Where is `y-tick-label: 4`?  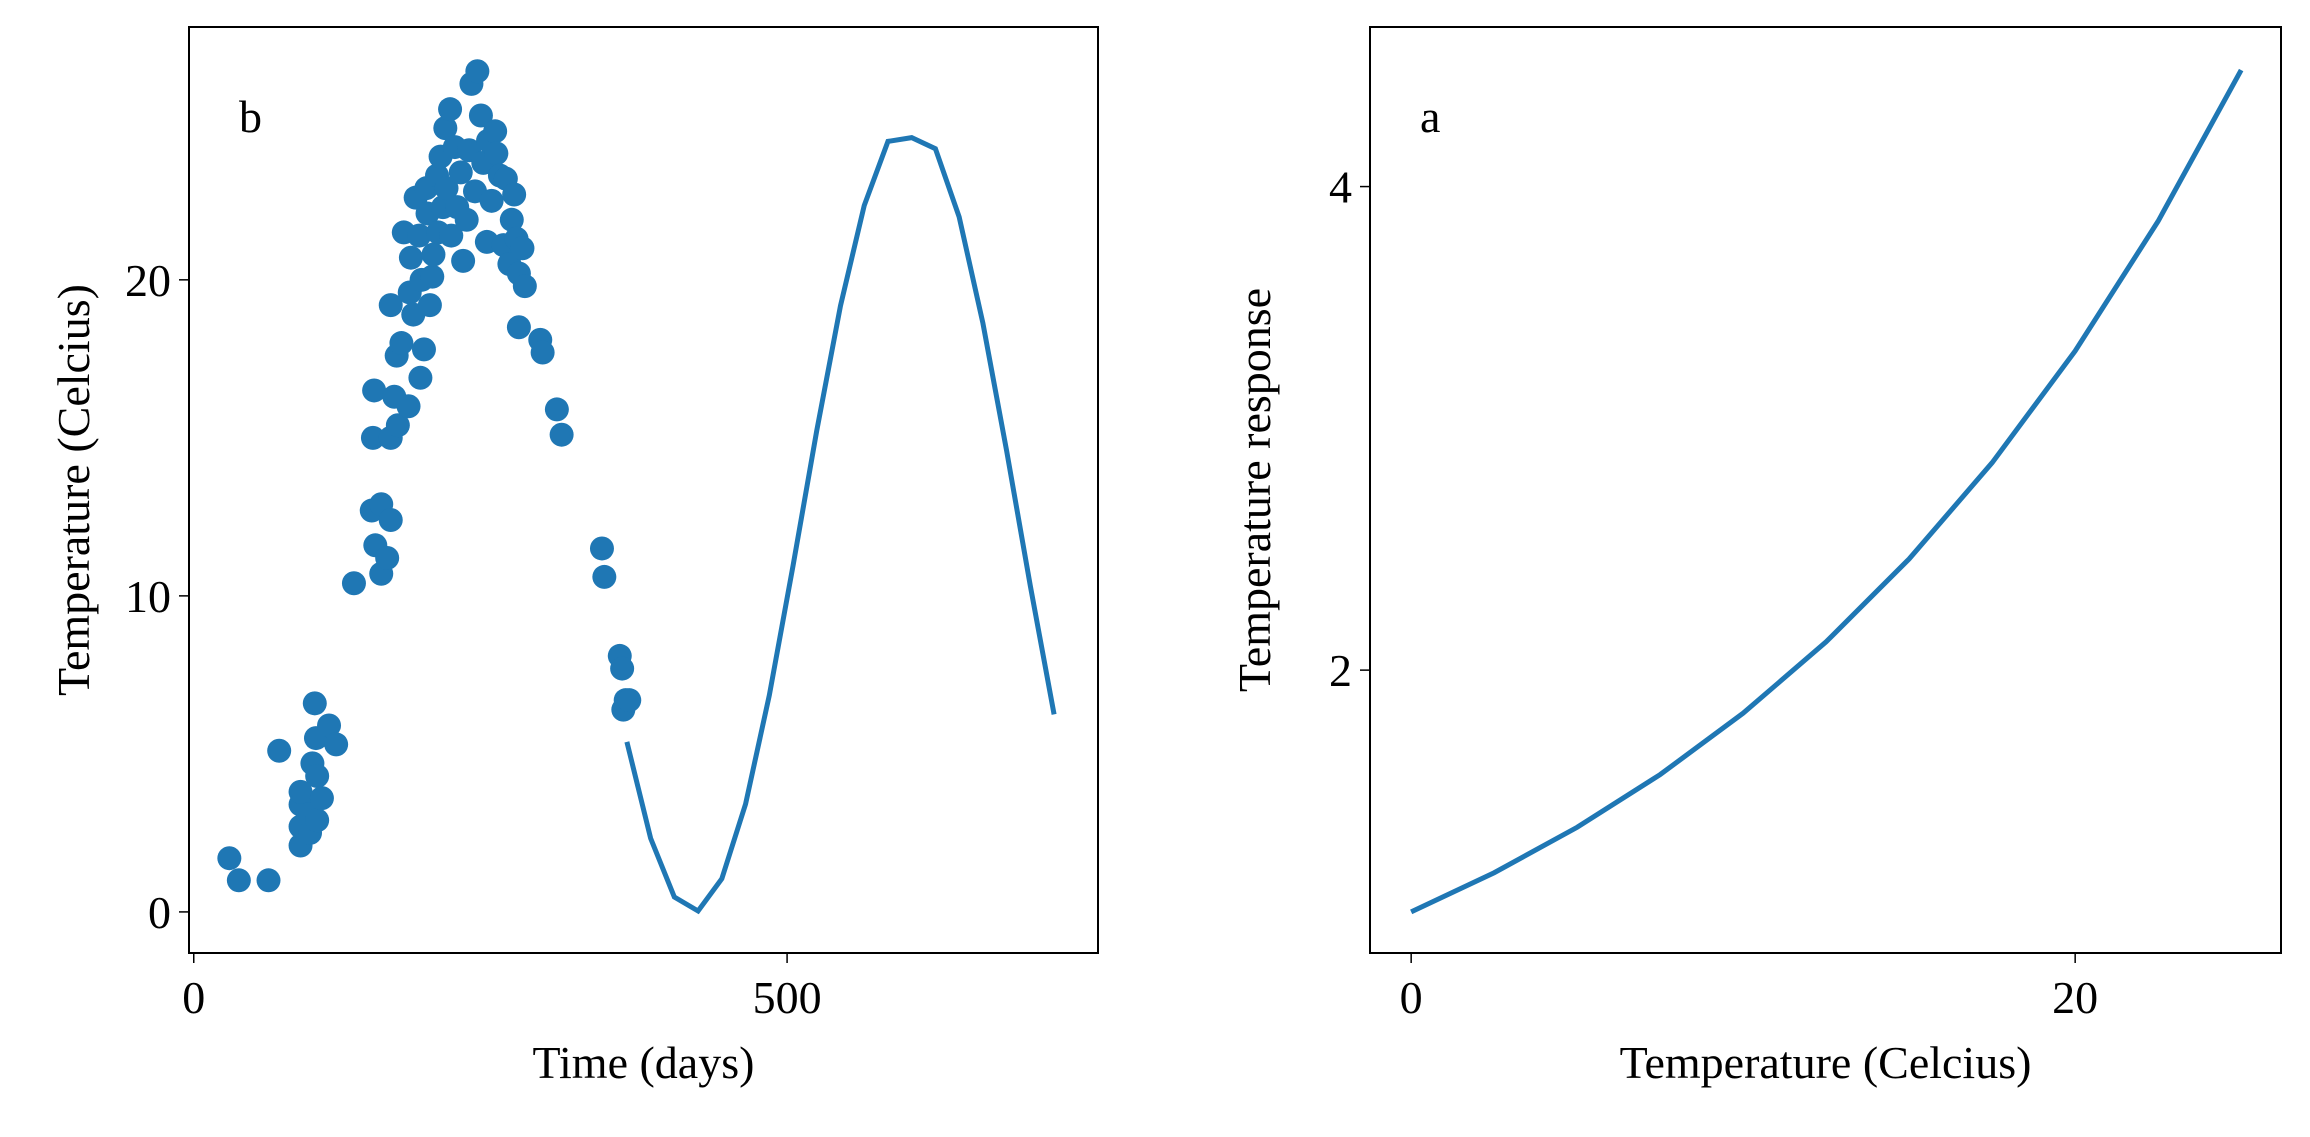 y-tick-label: 4 is located at coordinates (1340, 187).